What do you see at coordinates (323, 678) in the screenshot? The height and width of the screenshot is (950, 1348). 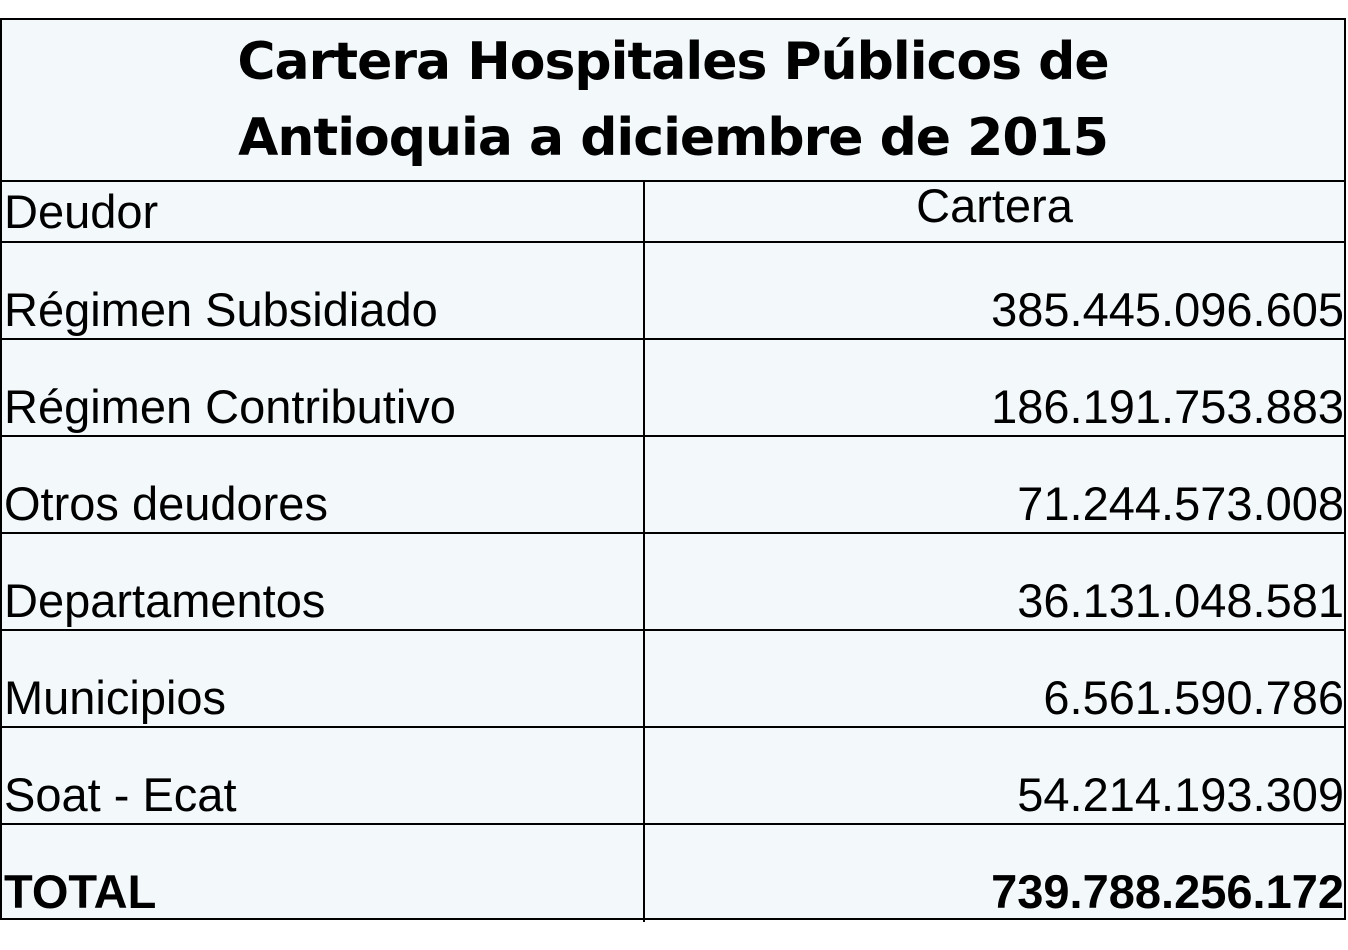 I see `row-deudor: Municipios` at bounding box center [323, 678].